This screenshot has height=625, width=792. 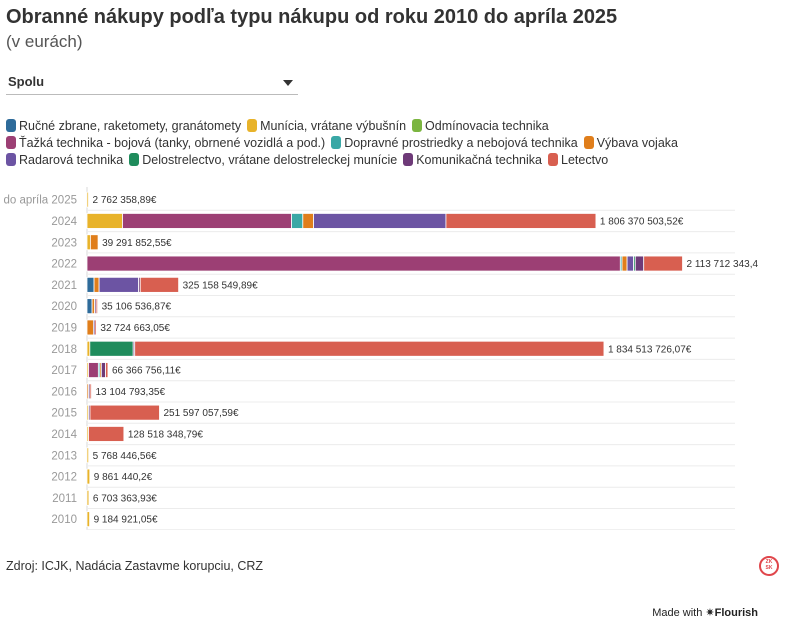 I want to click on legend-label: Výbava vojaka, so click(x=637, y=142).